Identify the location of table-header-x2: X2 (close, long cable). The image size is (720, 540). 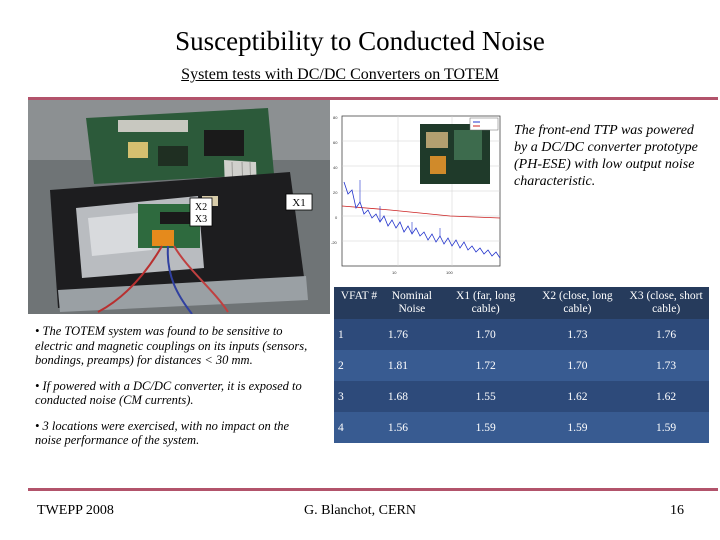
(577, 303).